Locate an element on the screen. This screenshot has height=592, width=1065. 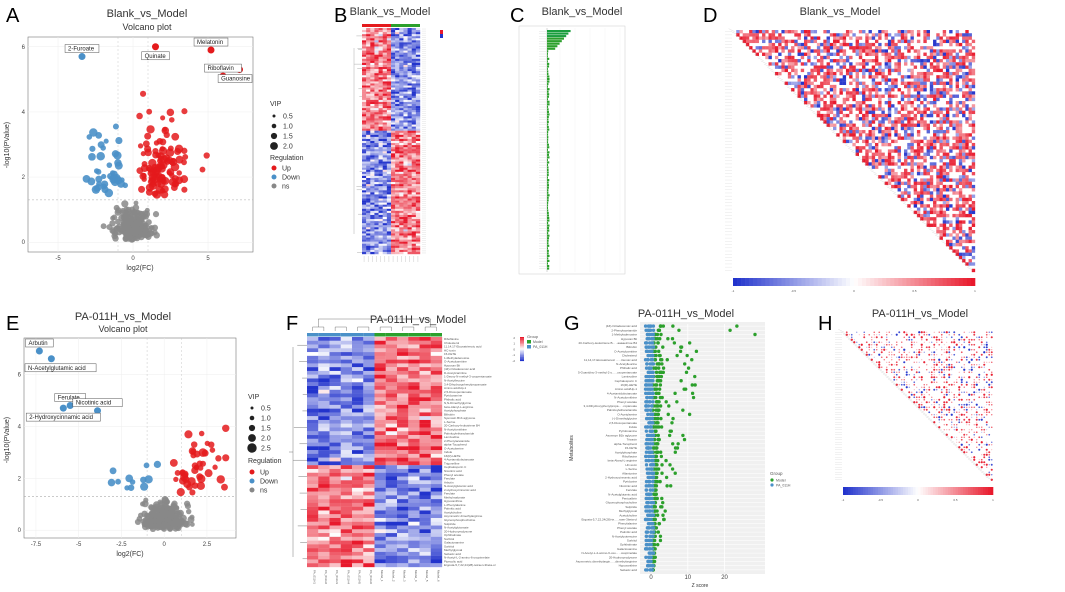
labeled-point is located at coordinates (211, 50).